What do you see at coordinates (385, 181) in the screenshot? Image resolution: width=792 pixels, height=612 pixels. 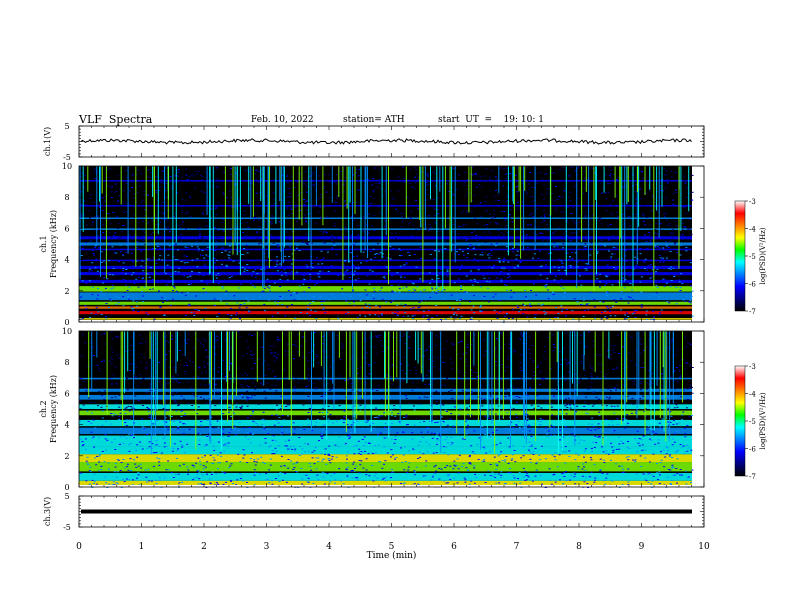 I see `frequency-band` at bounding box center [385, 181].